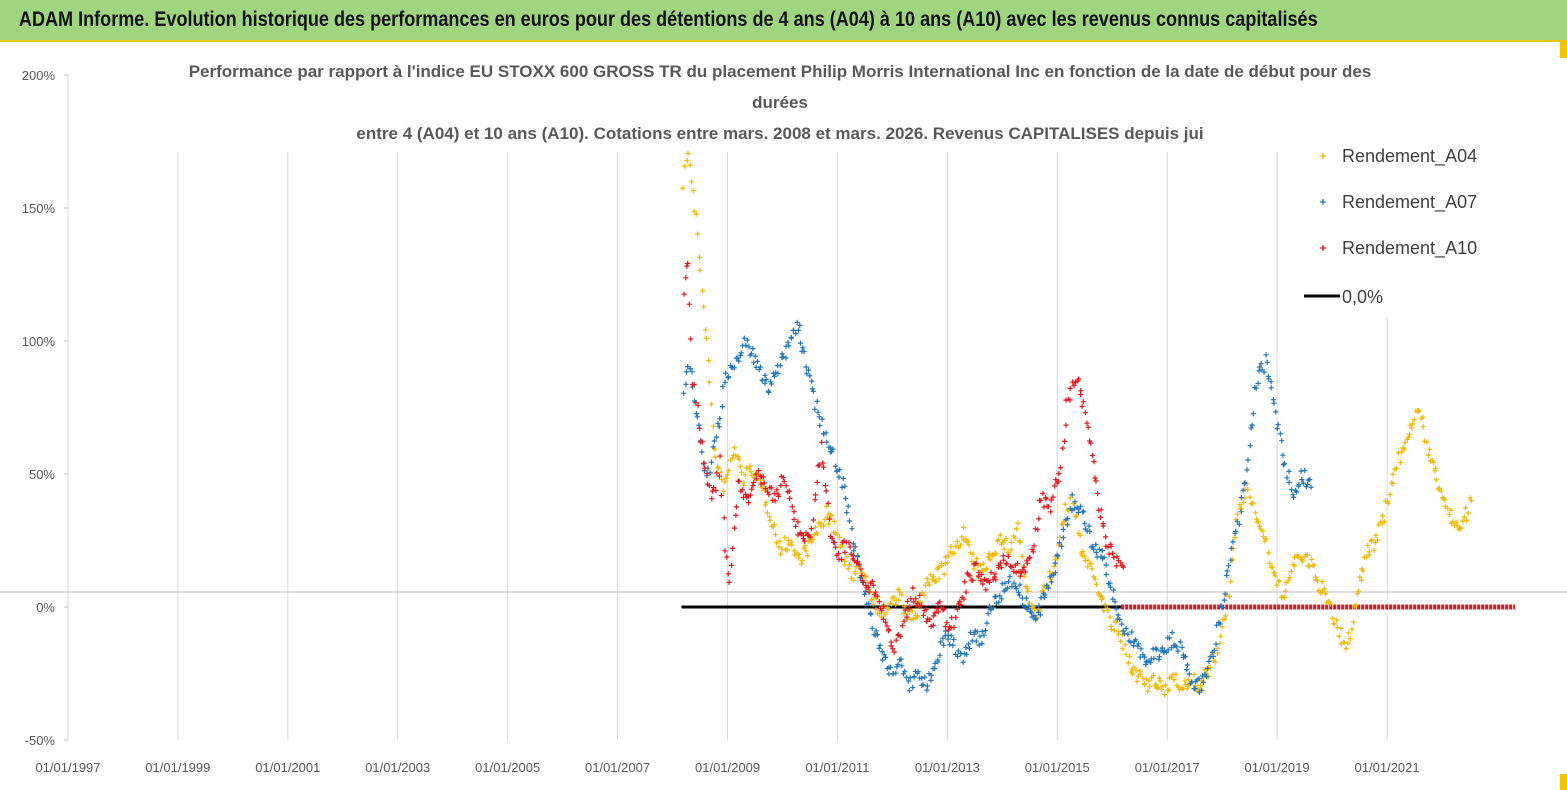 This screenshot has width=1567, height=790. I want to click on corner-marker-bottom-right, so click(1563, 782).